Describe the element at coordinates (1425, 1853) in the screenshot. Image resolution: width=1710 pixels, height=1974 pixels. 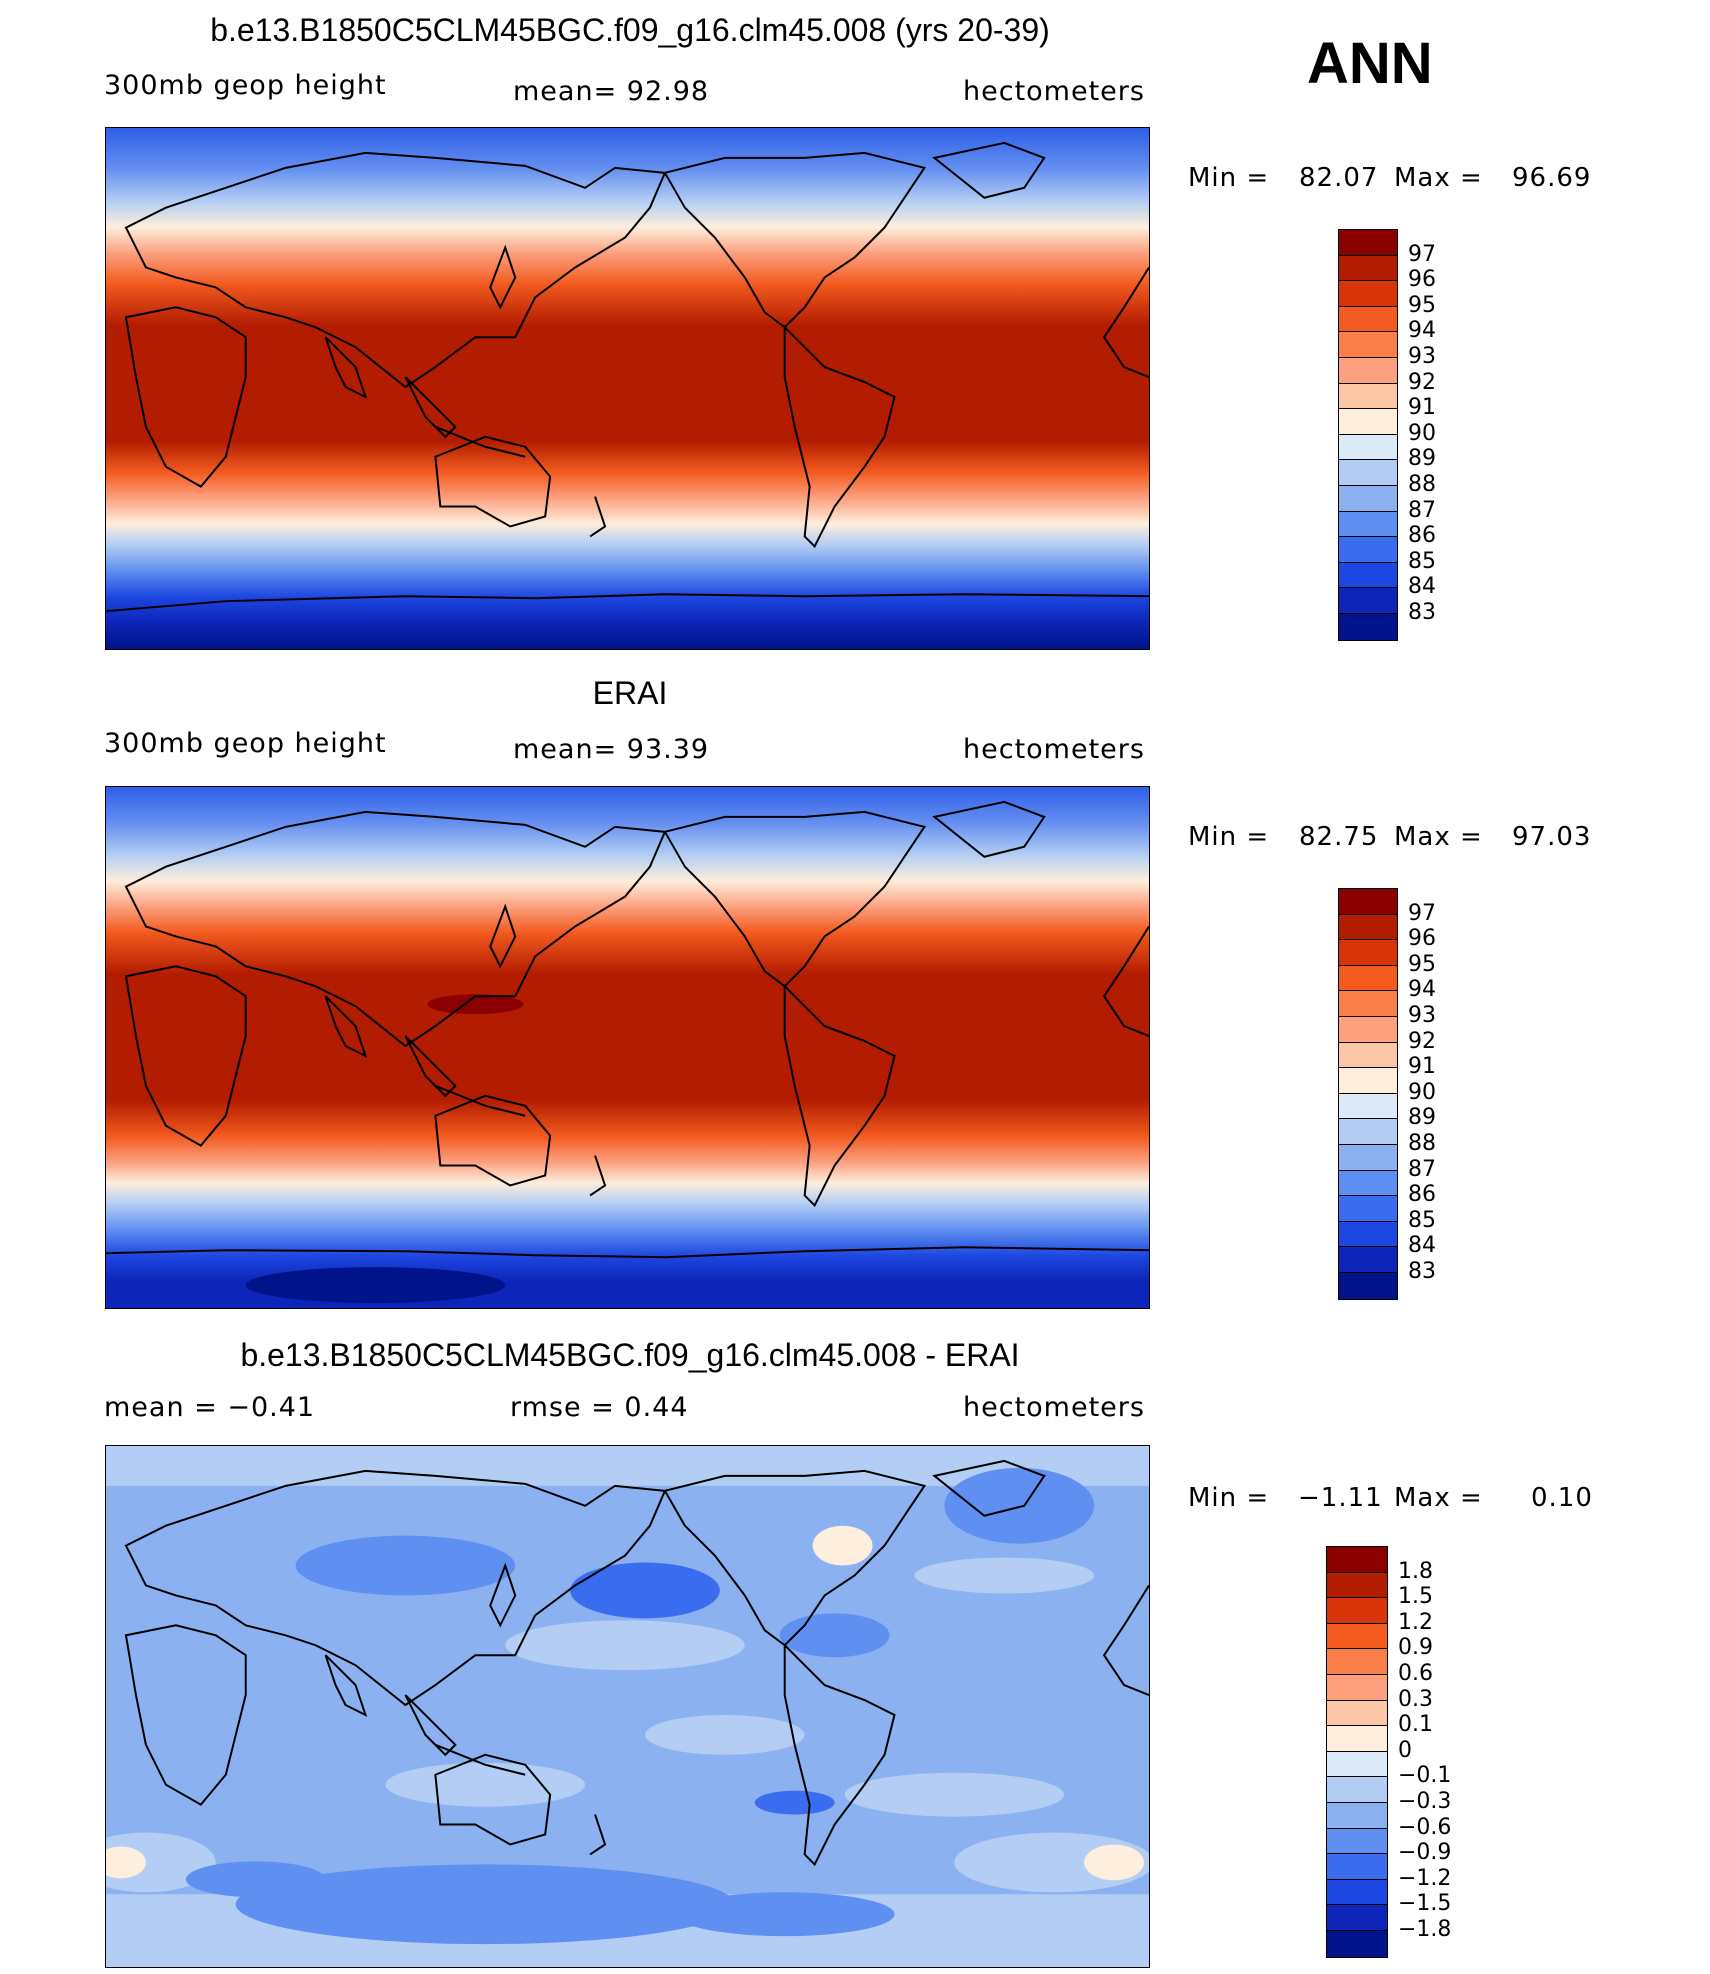
I see `colorbar-tick-label: −0.9` at that location.